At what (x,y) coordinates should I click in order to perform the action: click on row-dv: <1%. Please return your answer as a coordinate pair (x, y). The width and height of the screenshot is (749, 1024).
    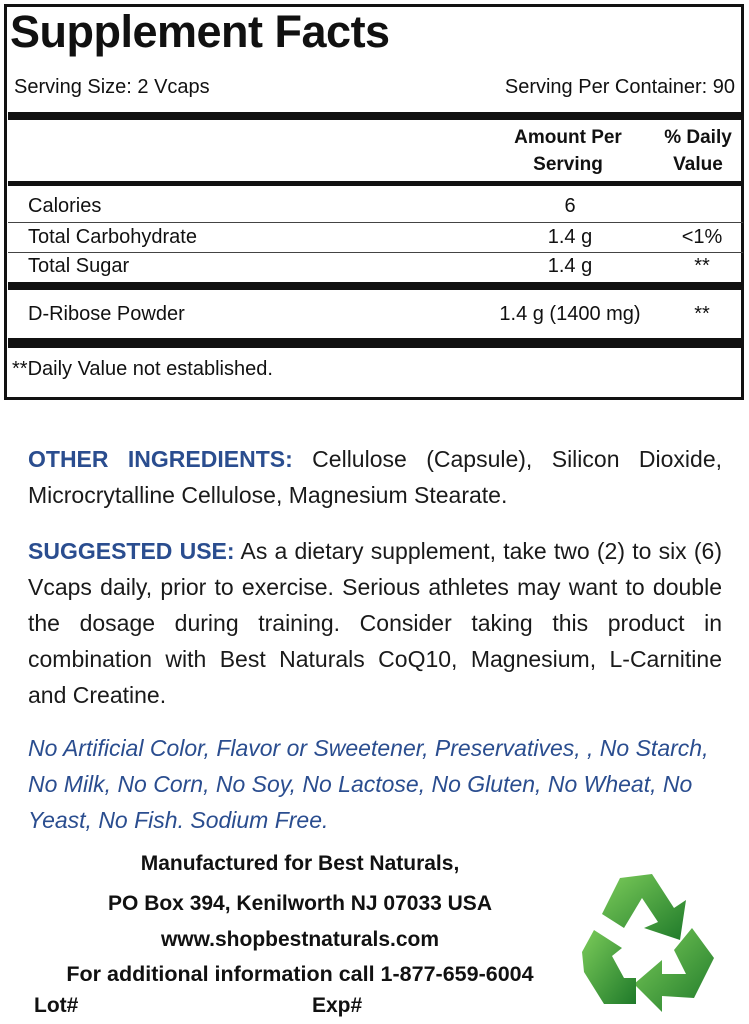
    Looking at the image, I should click on (702, 237).